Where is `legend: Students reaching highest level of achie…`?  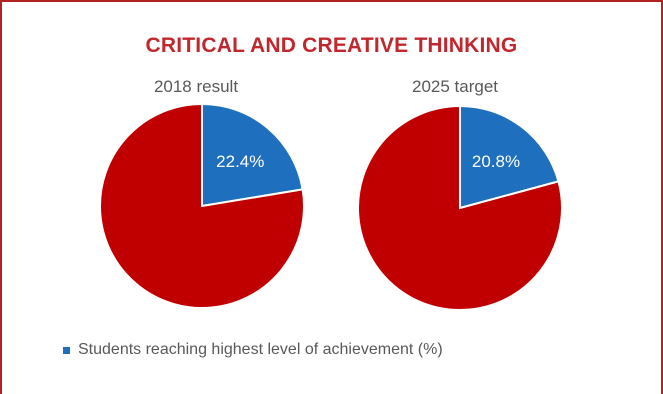
legend: Students reaching highest level of achie… is located at coordinates (253, 350).